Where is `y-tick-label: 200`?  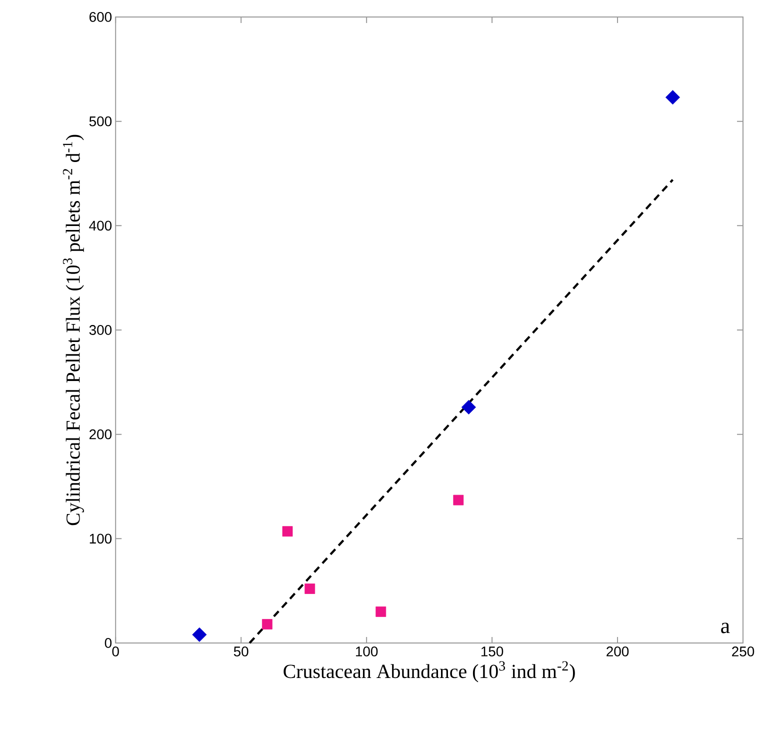
y-tick-label: 200 is located at coordinates (101, 434).